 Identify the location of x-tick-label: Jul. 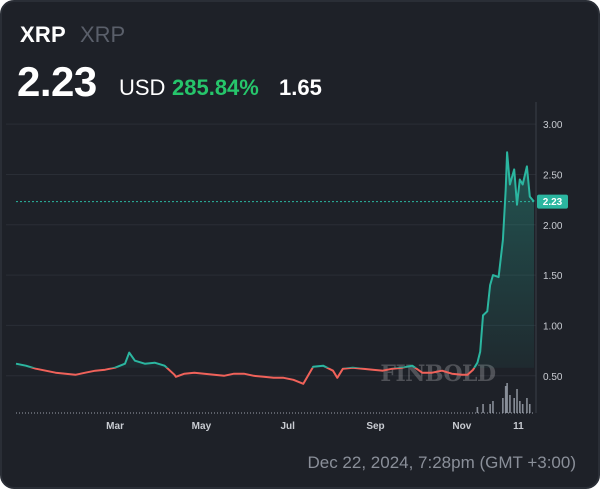
(288, 426).